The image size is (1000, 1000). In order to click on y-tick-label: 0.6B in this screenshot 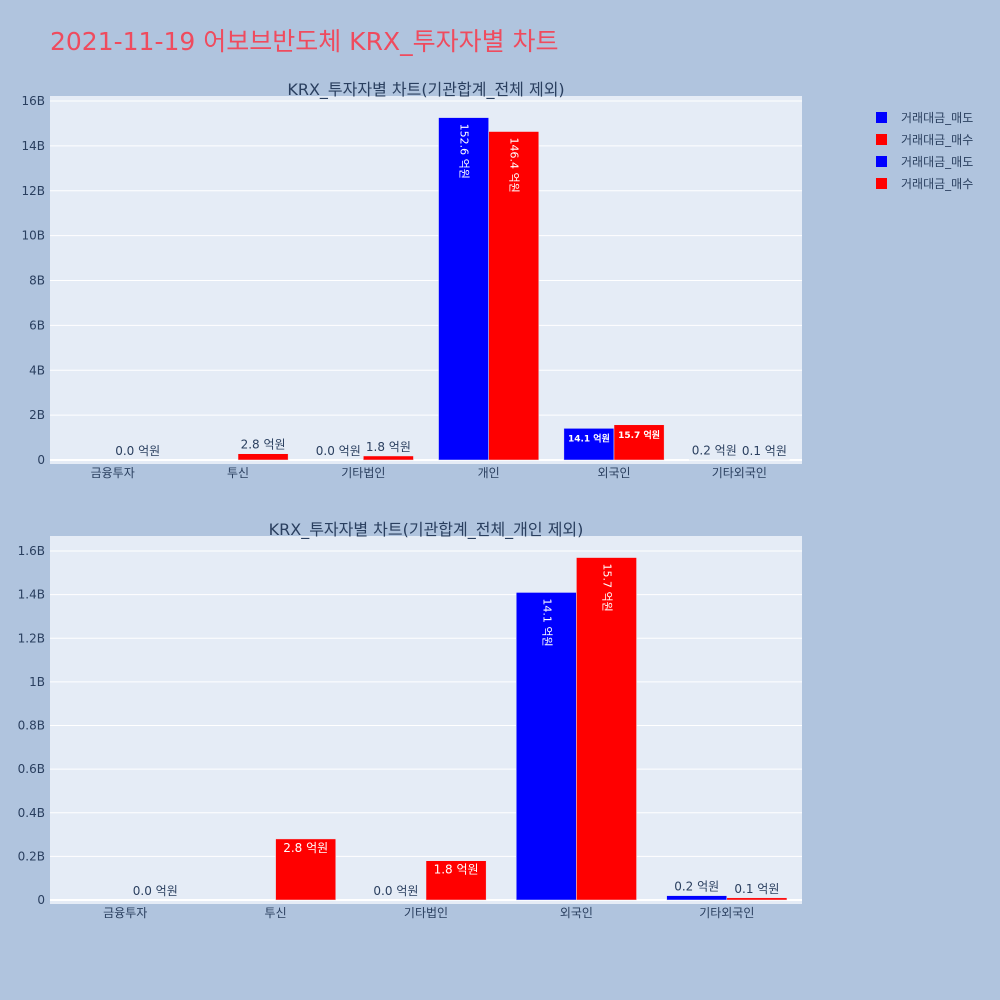, I will do `click(31, 769)`.